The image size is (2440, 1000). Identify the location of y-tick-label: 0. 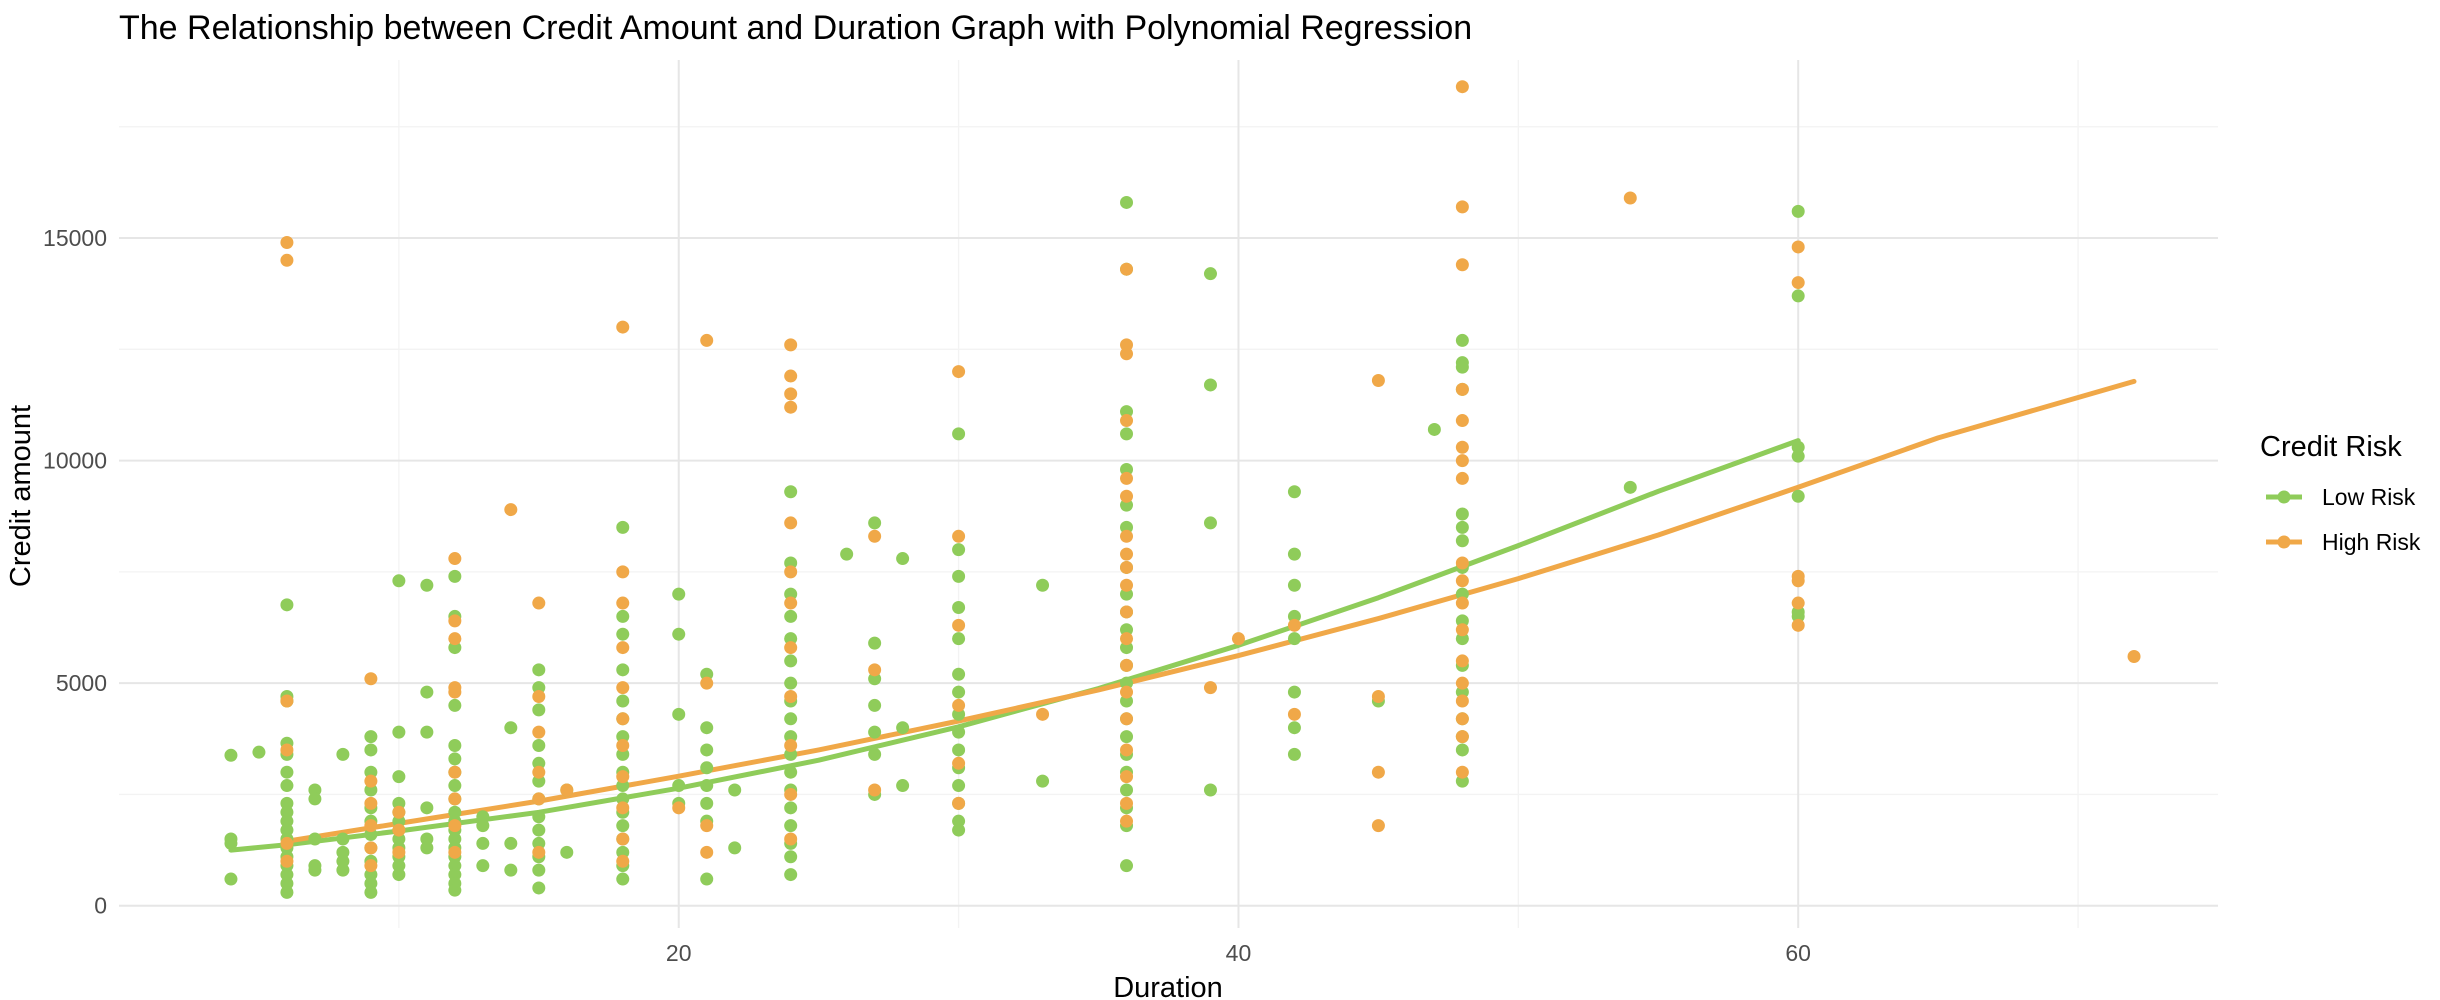
(100, 906).